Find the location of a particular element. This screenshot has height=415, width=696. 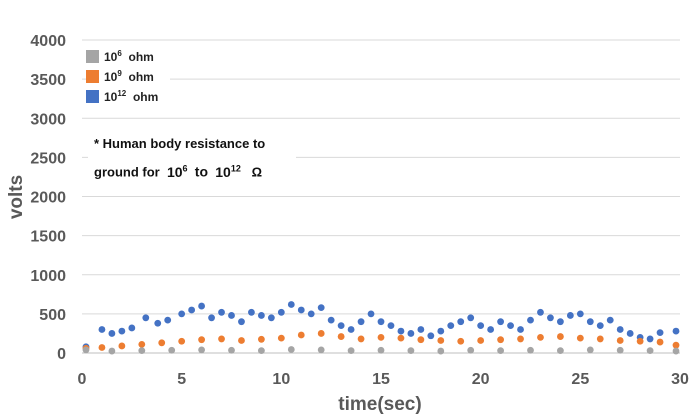

legend-swatch-1e9 is located at coordinates (92, 76).